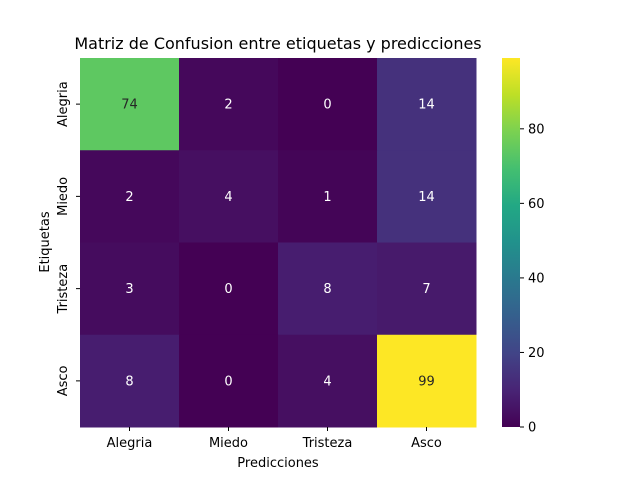 The image size is (640, 484). I want to click on y-tick-label: Alegria, so click(63, 104).